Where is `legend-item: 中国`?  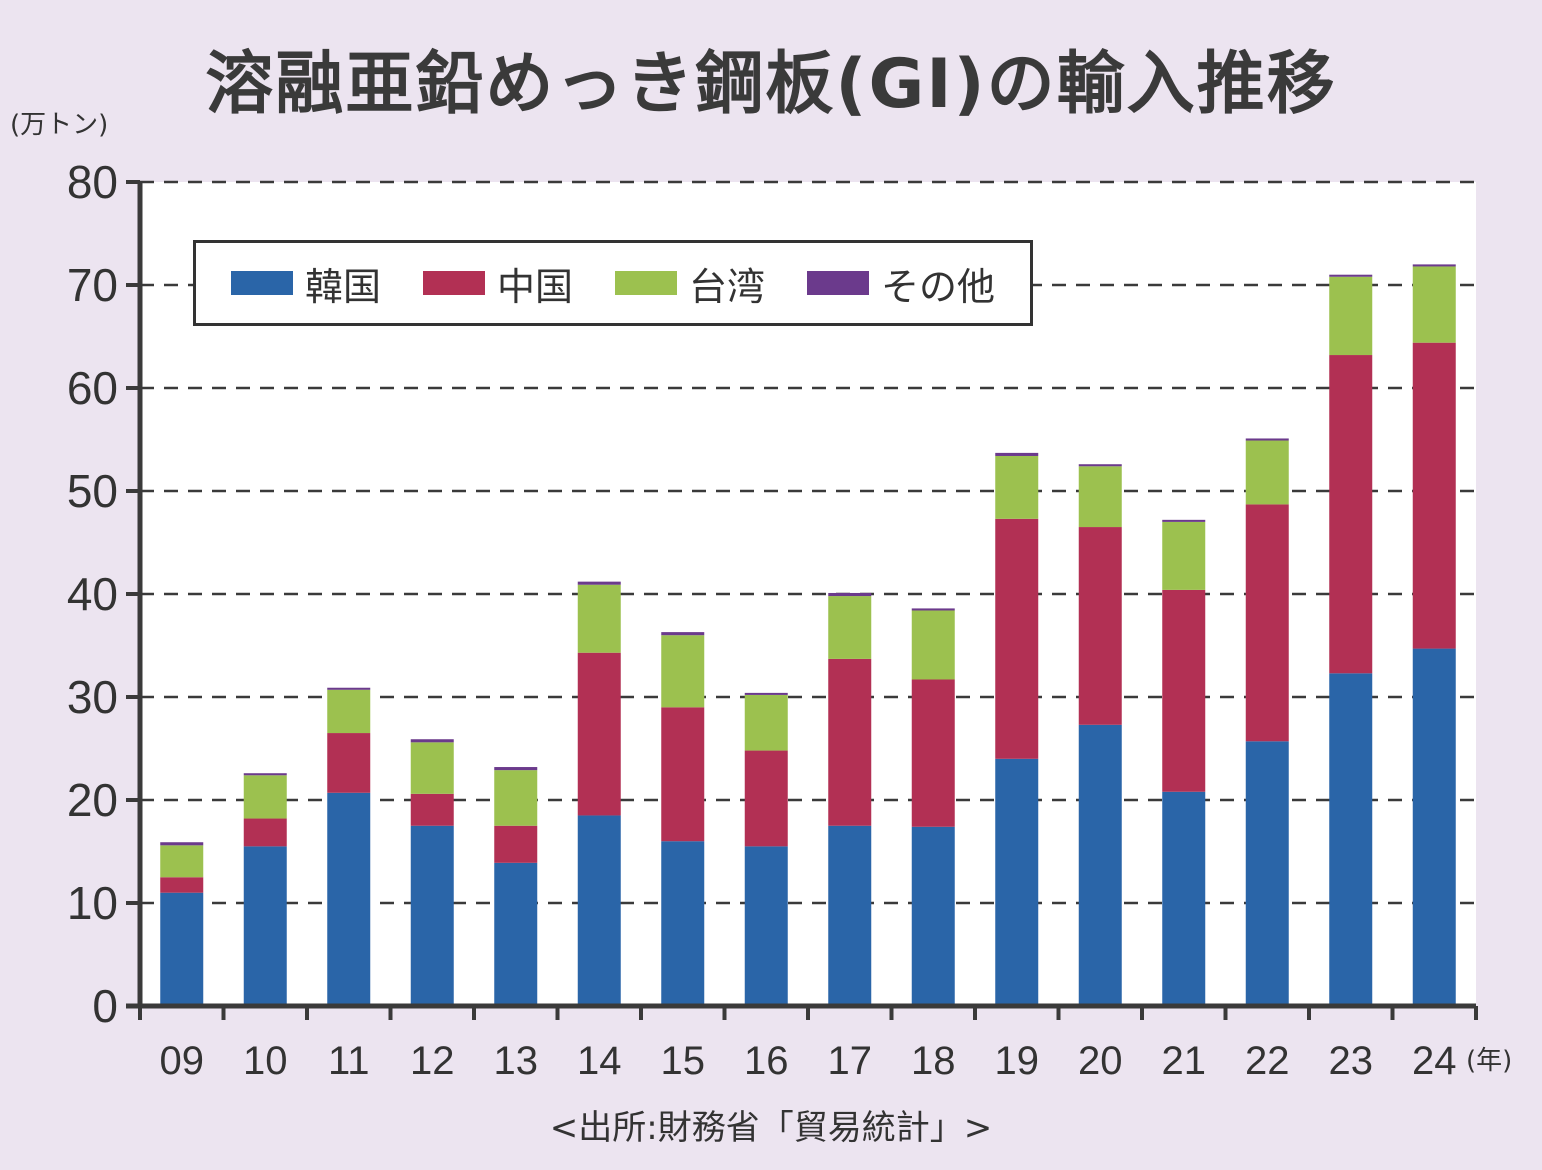 legend-item: 中国 is located at coordinates (497, 283).